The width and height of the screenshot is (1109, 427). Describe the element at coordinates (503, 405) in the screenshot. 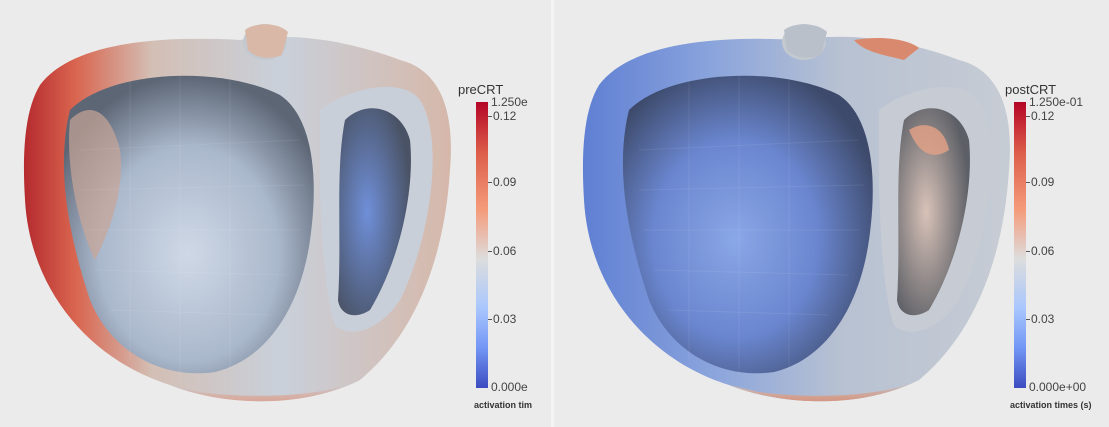

I see `colorbar-caption: activation tim` at that location.